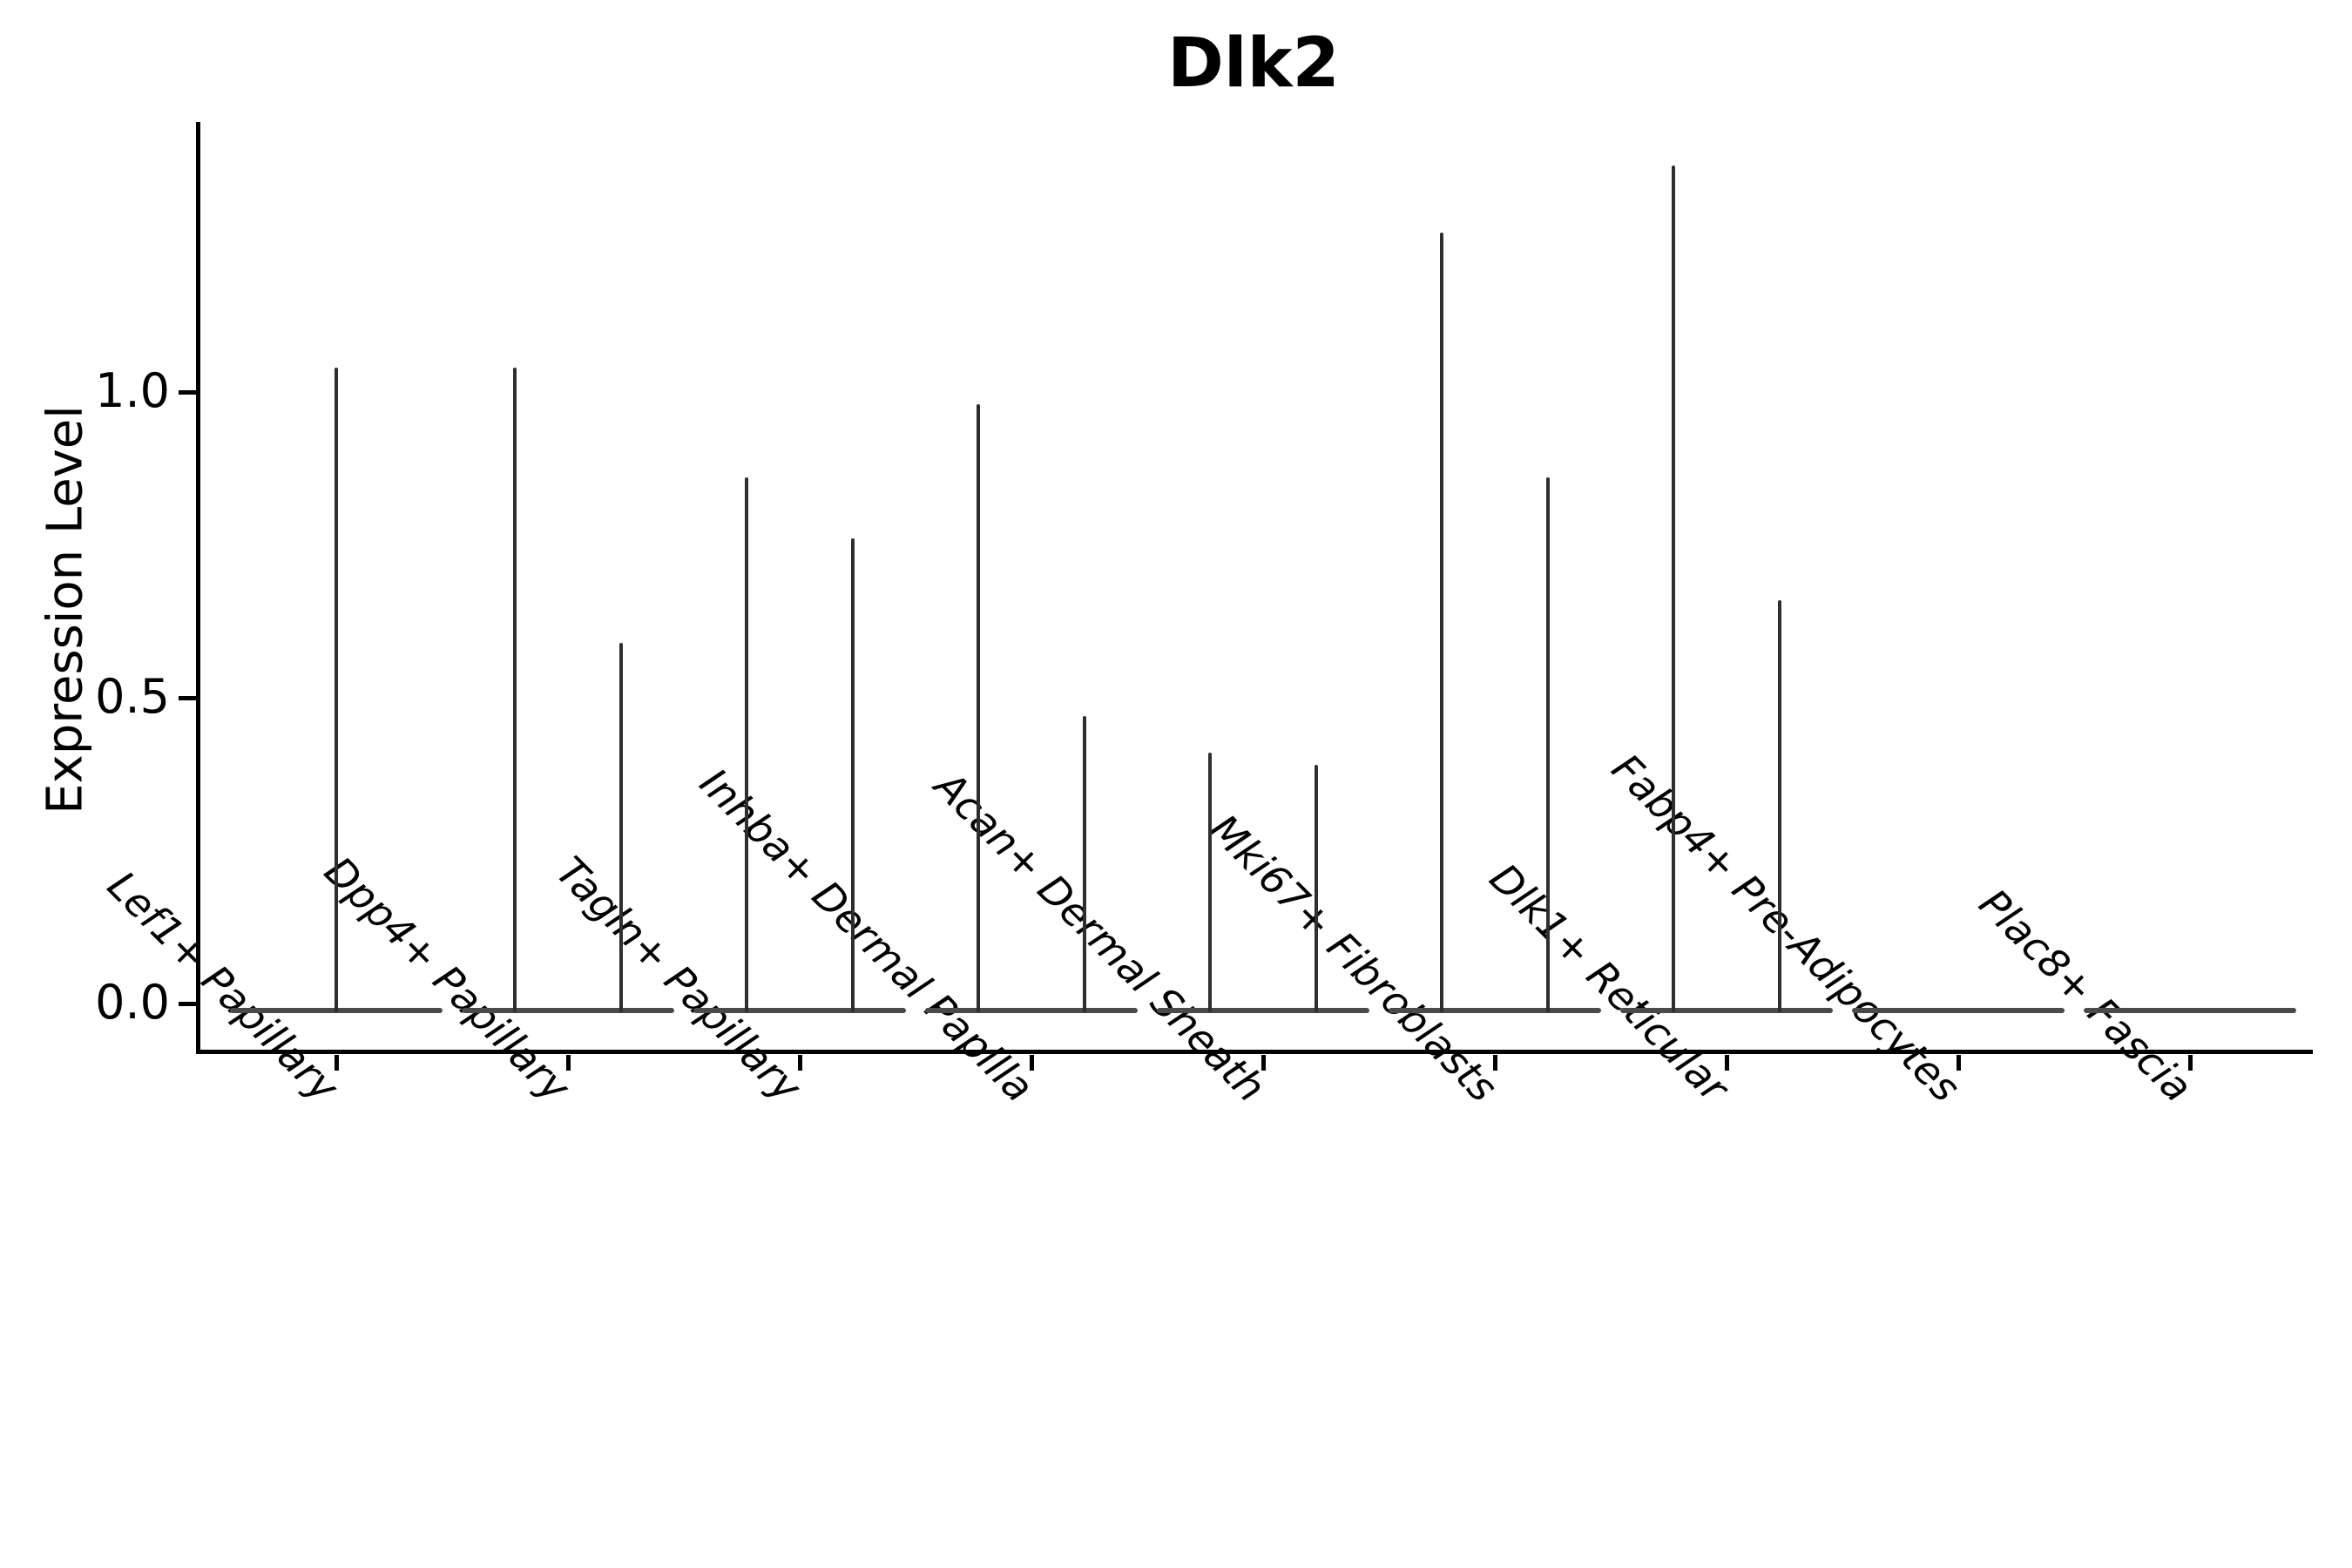 The height and width of the screenshot is (1568, 2352). What do you see at coordinates (1253, 64) in the screenshot?
I see `chart-title: Dlk2` at bounding box center [1253, 64].